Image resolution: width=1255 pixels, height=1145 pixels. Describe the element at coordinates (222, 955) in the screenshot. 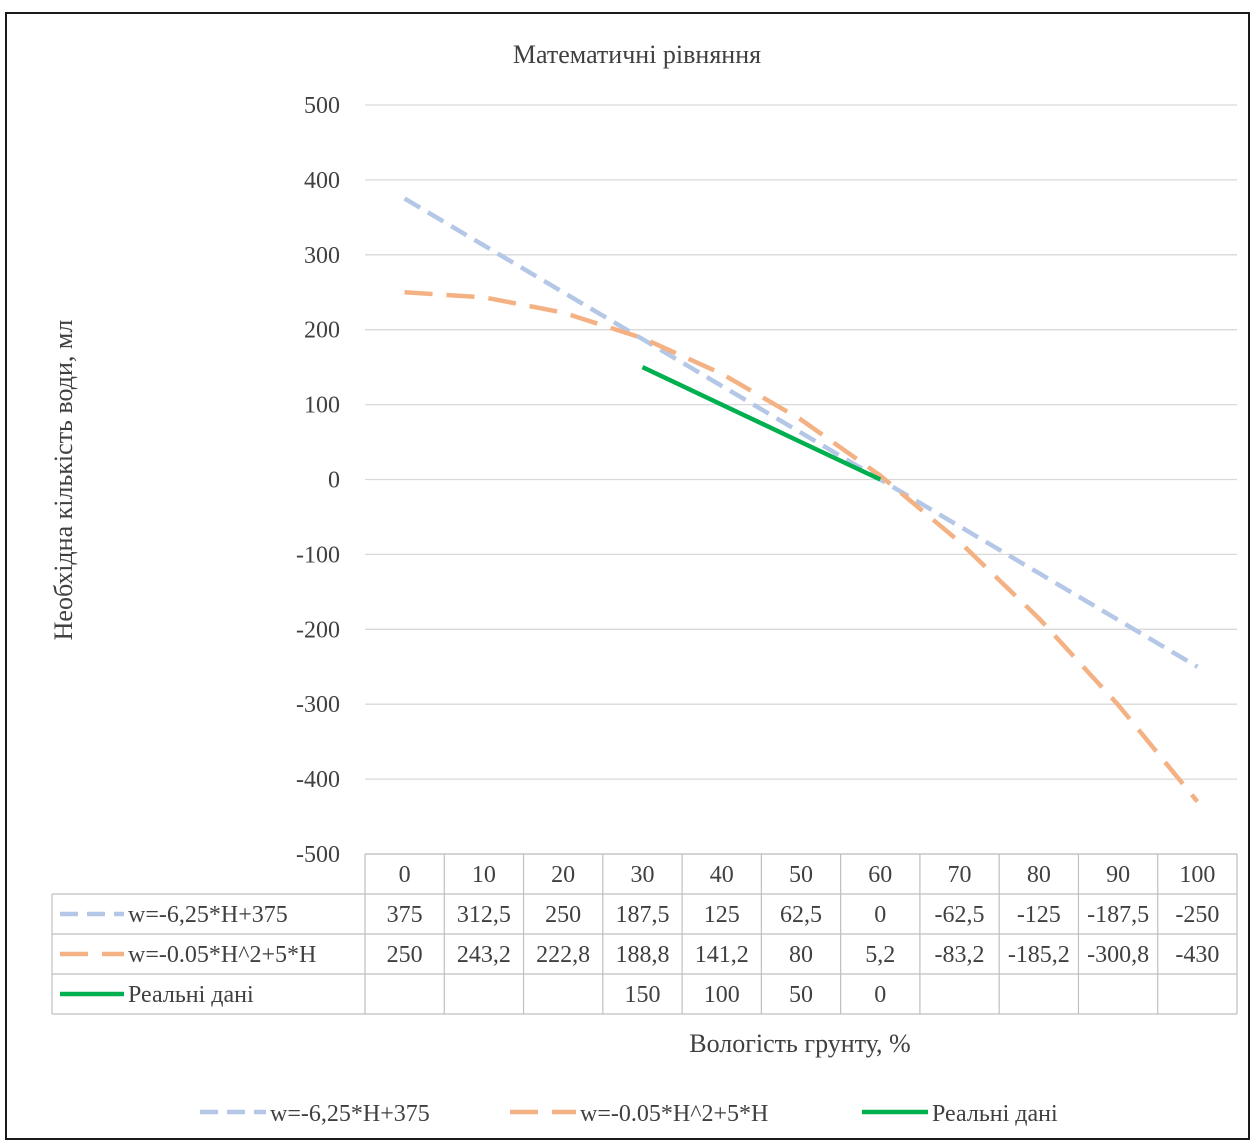

I see `table-series-name: w=-0.05*H^2+5*H` at that location.